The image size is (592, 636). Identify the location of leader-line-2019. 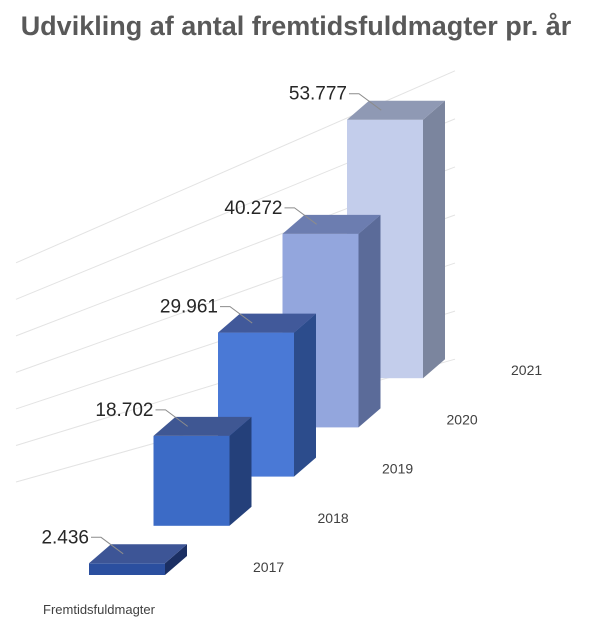
(236, 315).